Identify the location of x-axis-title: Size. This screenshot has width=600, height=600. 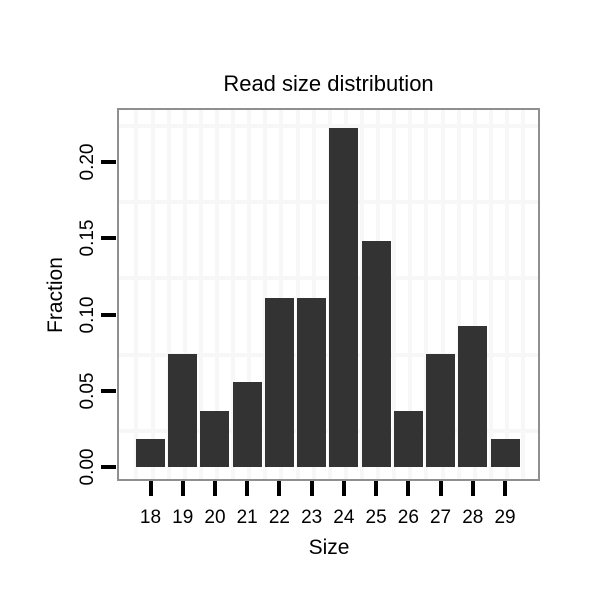
(329, 547).